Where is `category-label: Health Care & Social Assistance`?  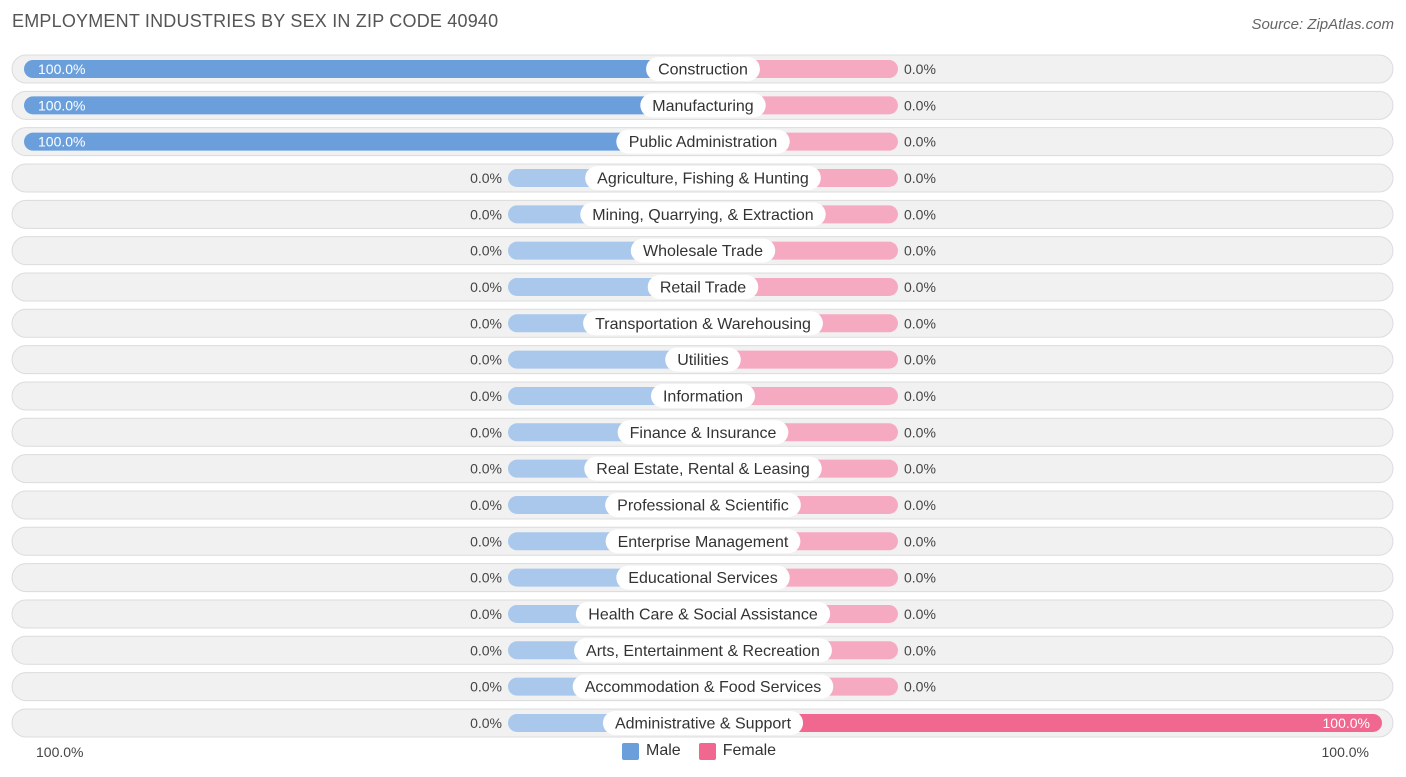 category-label: Health Care & Social Assistance is located at coordinates (703, 614).